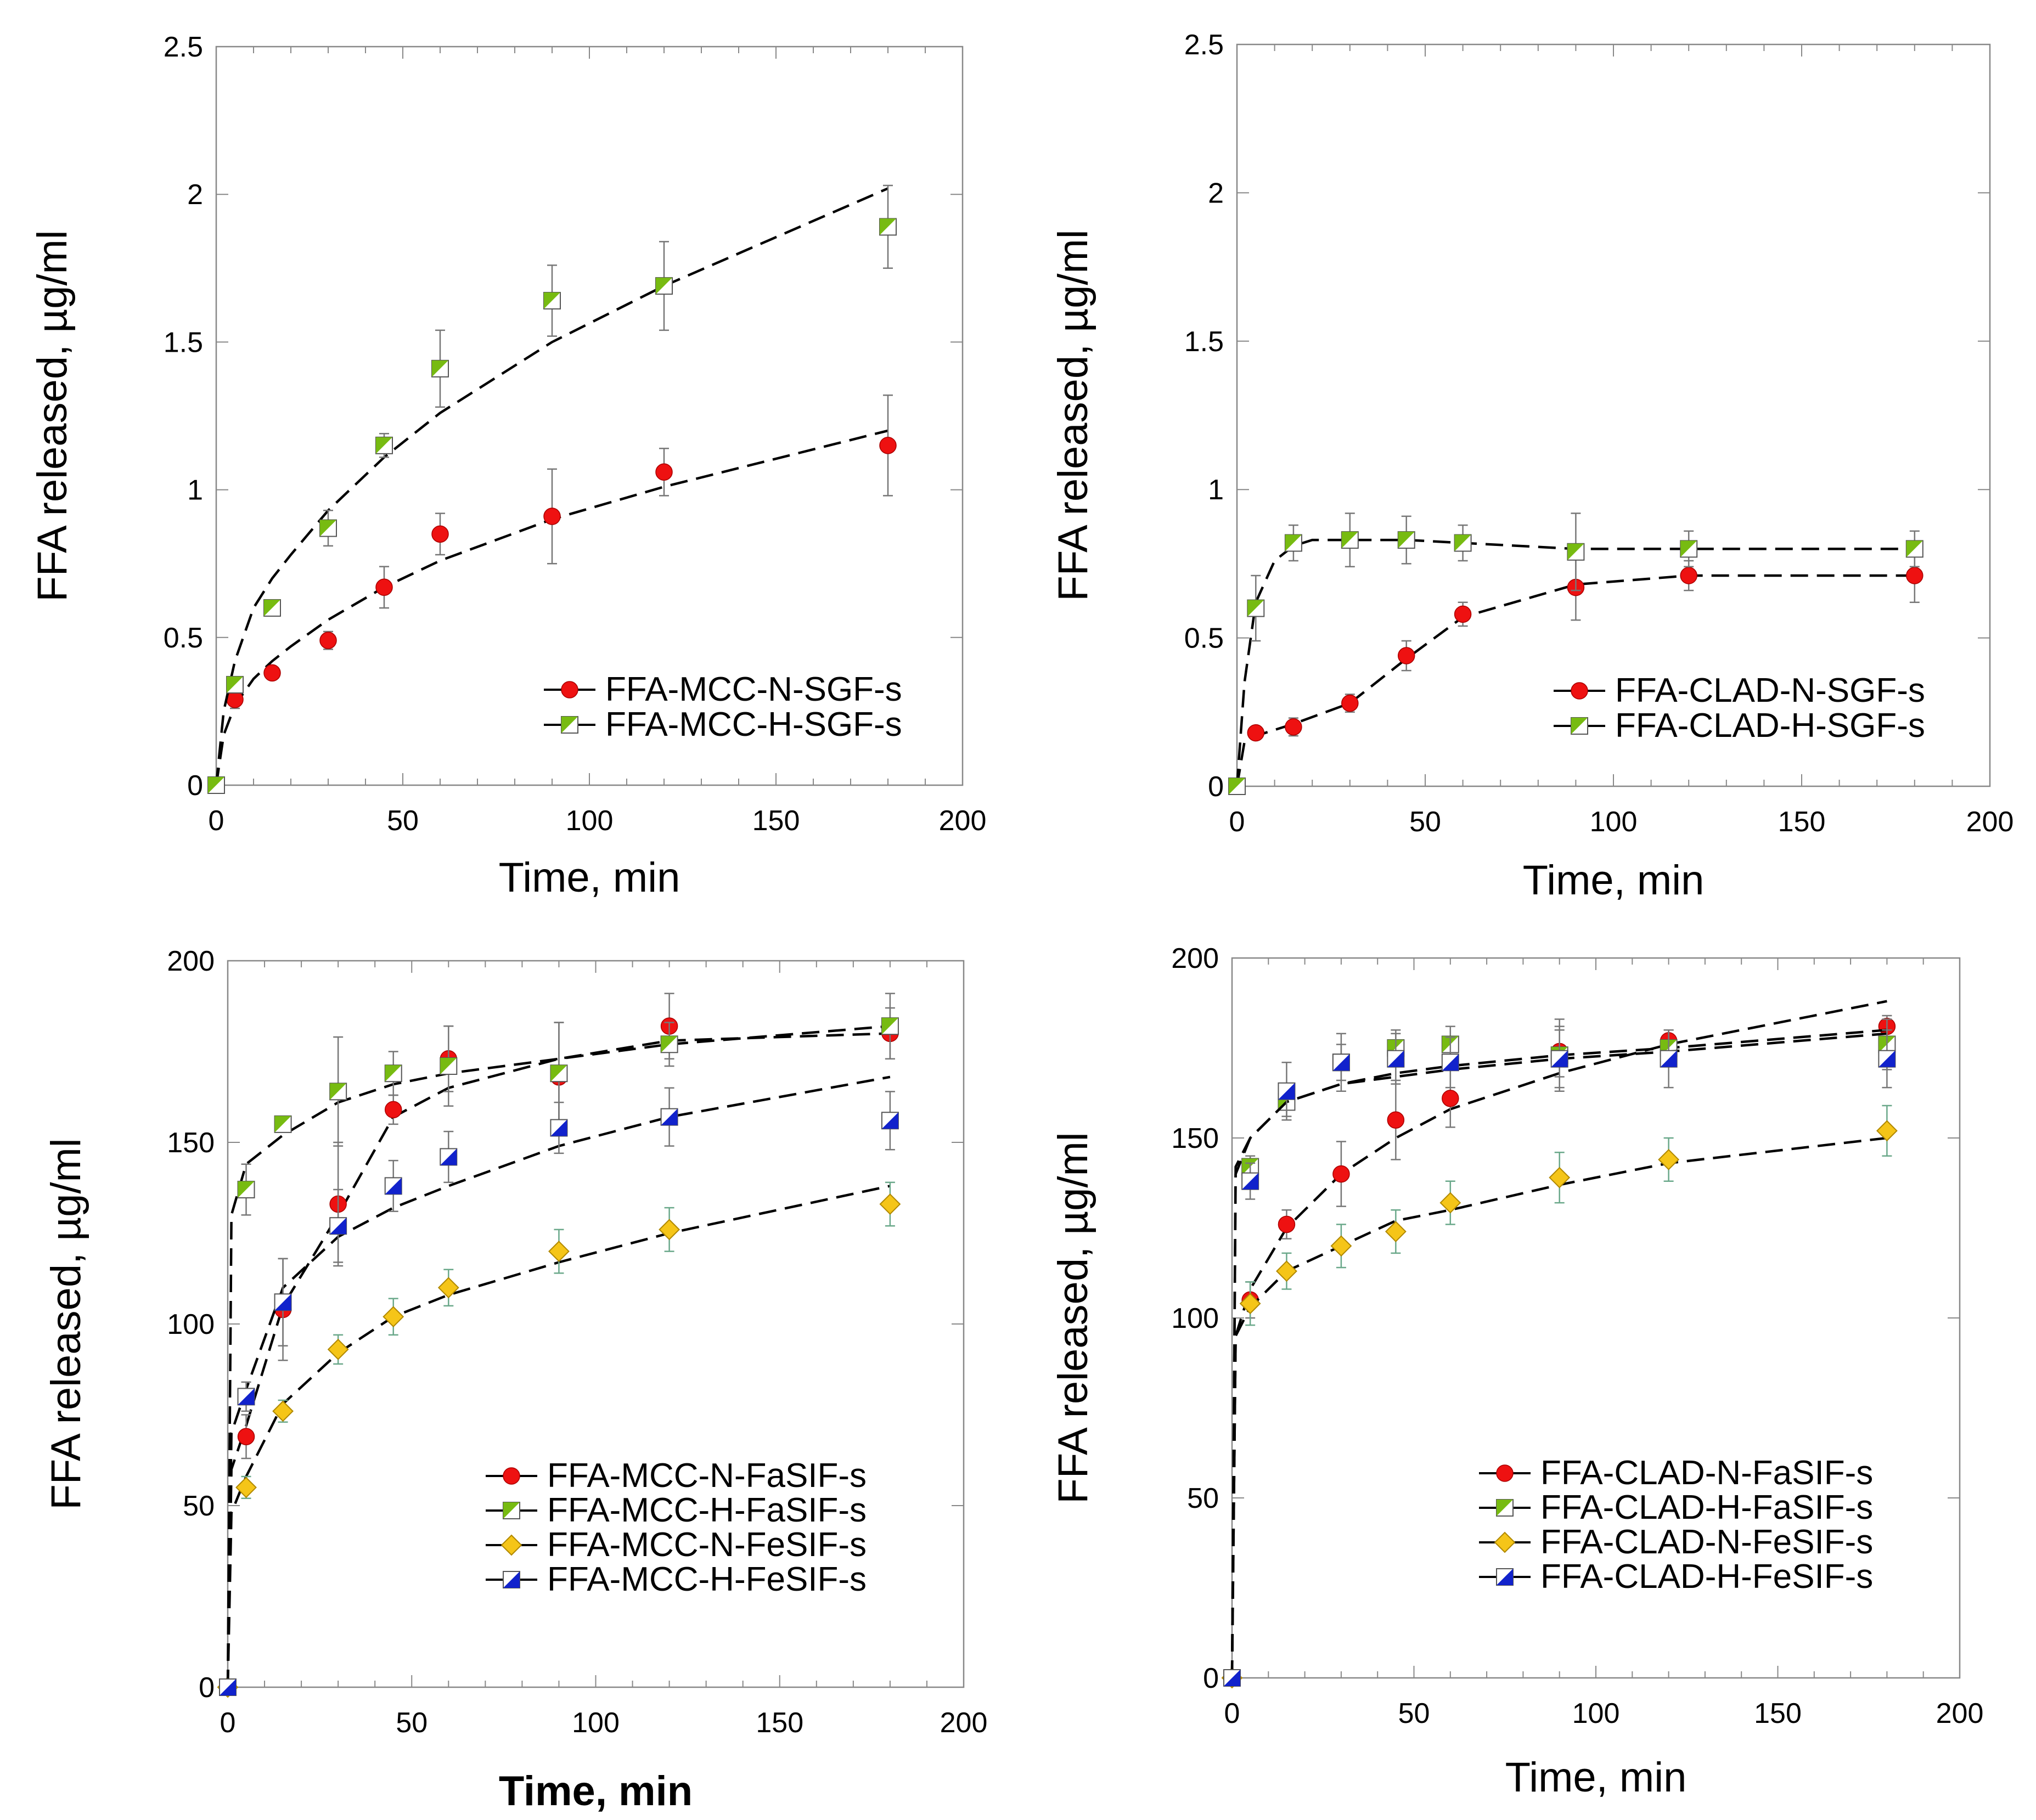  I want to click on y-tick-label: 100, so click(1195, 1318).